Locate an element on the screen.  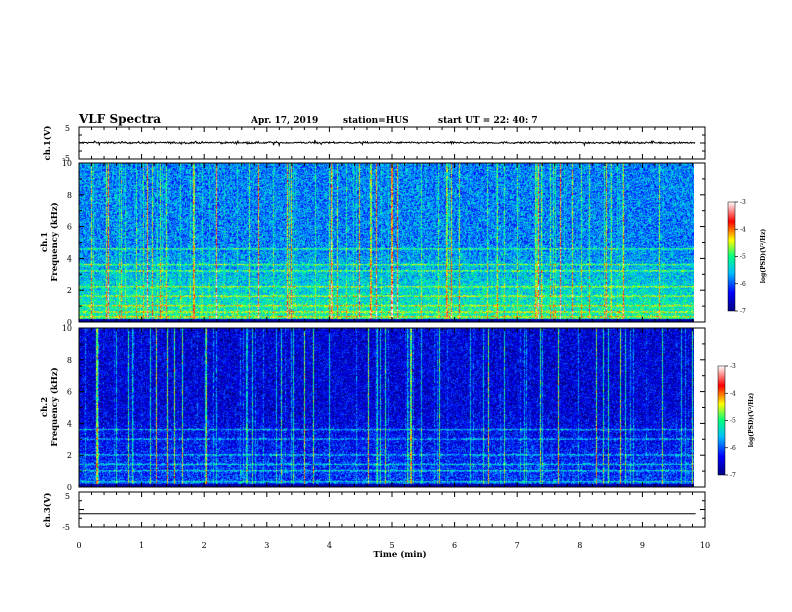
ch2-colorbar-ticks: -3 -4 -5 -6 -7 is located at coordinates (730, 421).